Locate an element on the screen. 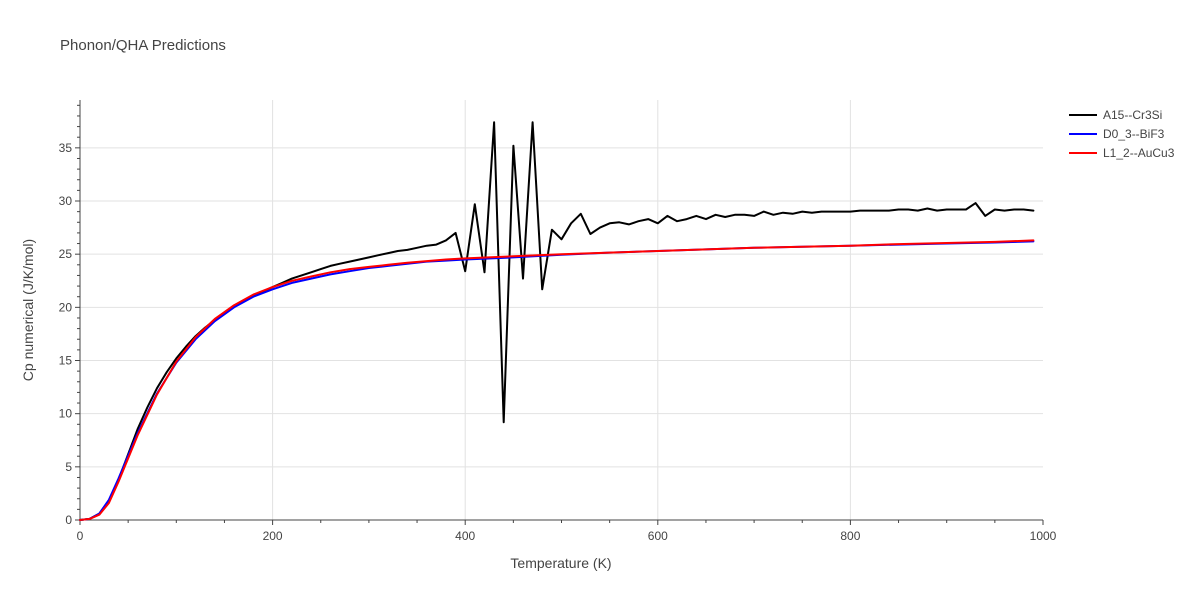  legend: A15--Cr3Si D0_3--BiF3 L1_2--AuCu3 is located at coordinates (1122, 134).